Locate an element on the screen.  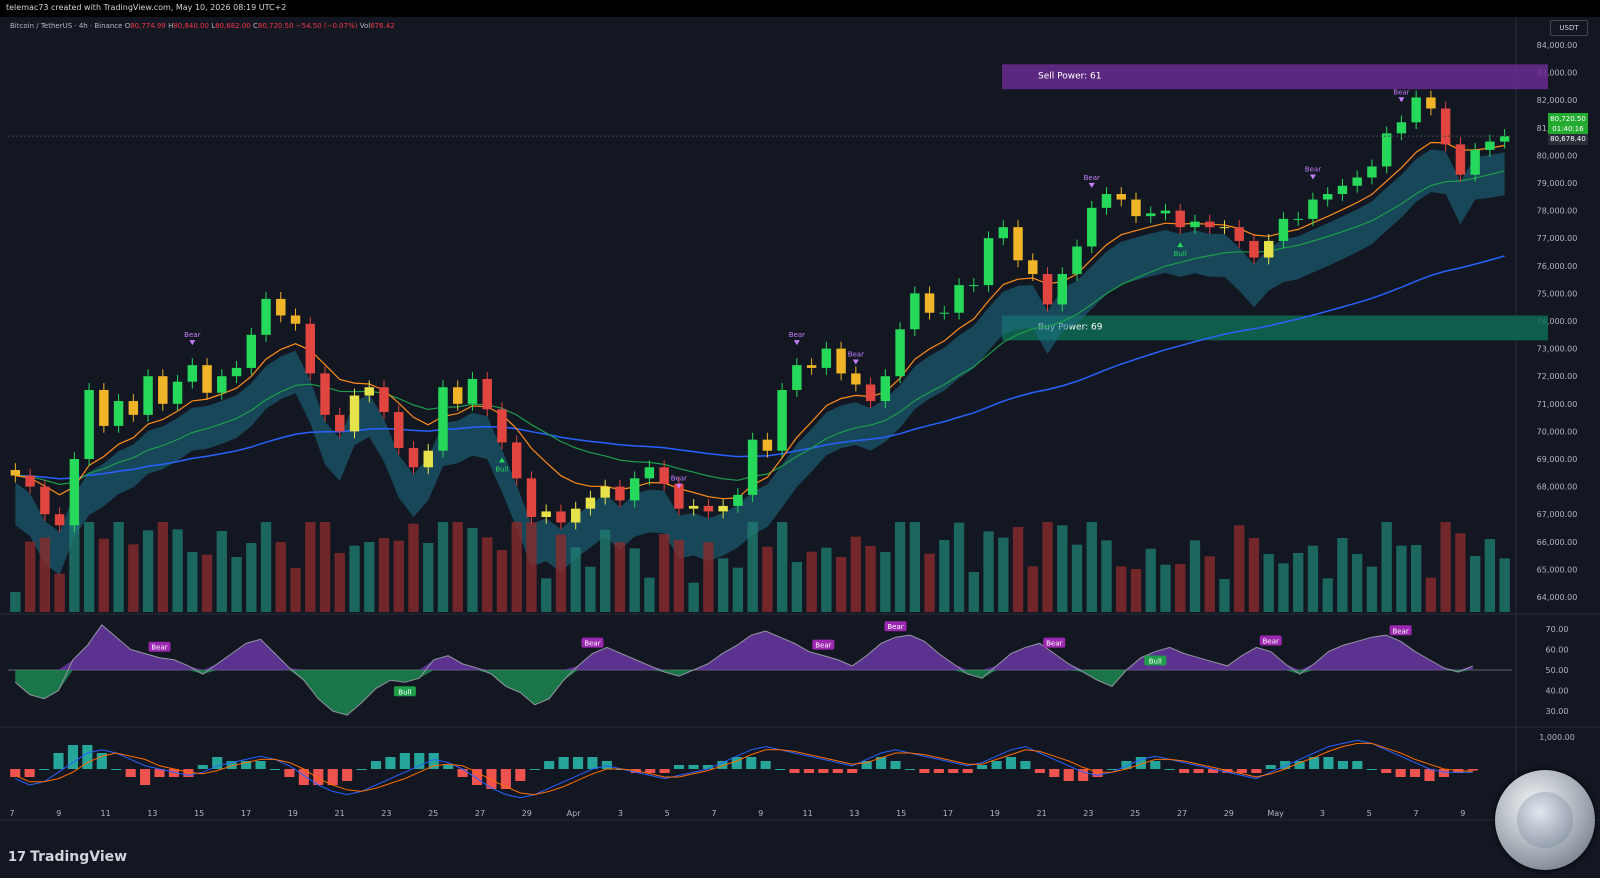
time-tick-label: 23 is located at coordinates (1088, 813).